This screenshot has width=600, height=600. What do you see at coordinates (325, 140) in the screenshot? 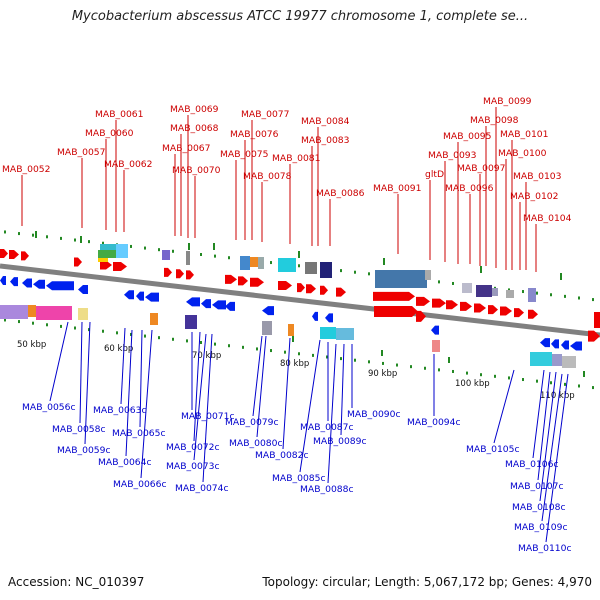
I see `forward-gene-label: MAB_0083` at bounding box center [325, 140].